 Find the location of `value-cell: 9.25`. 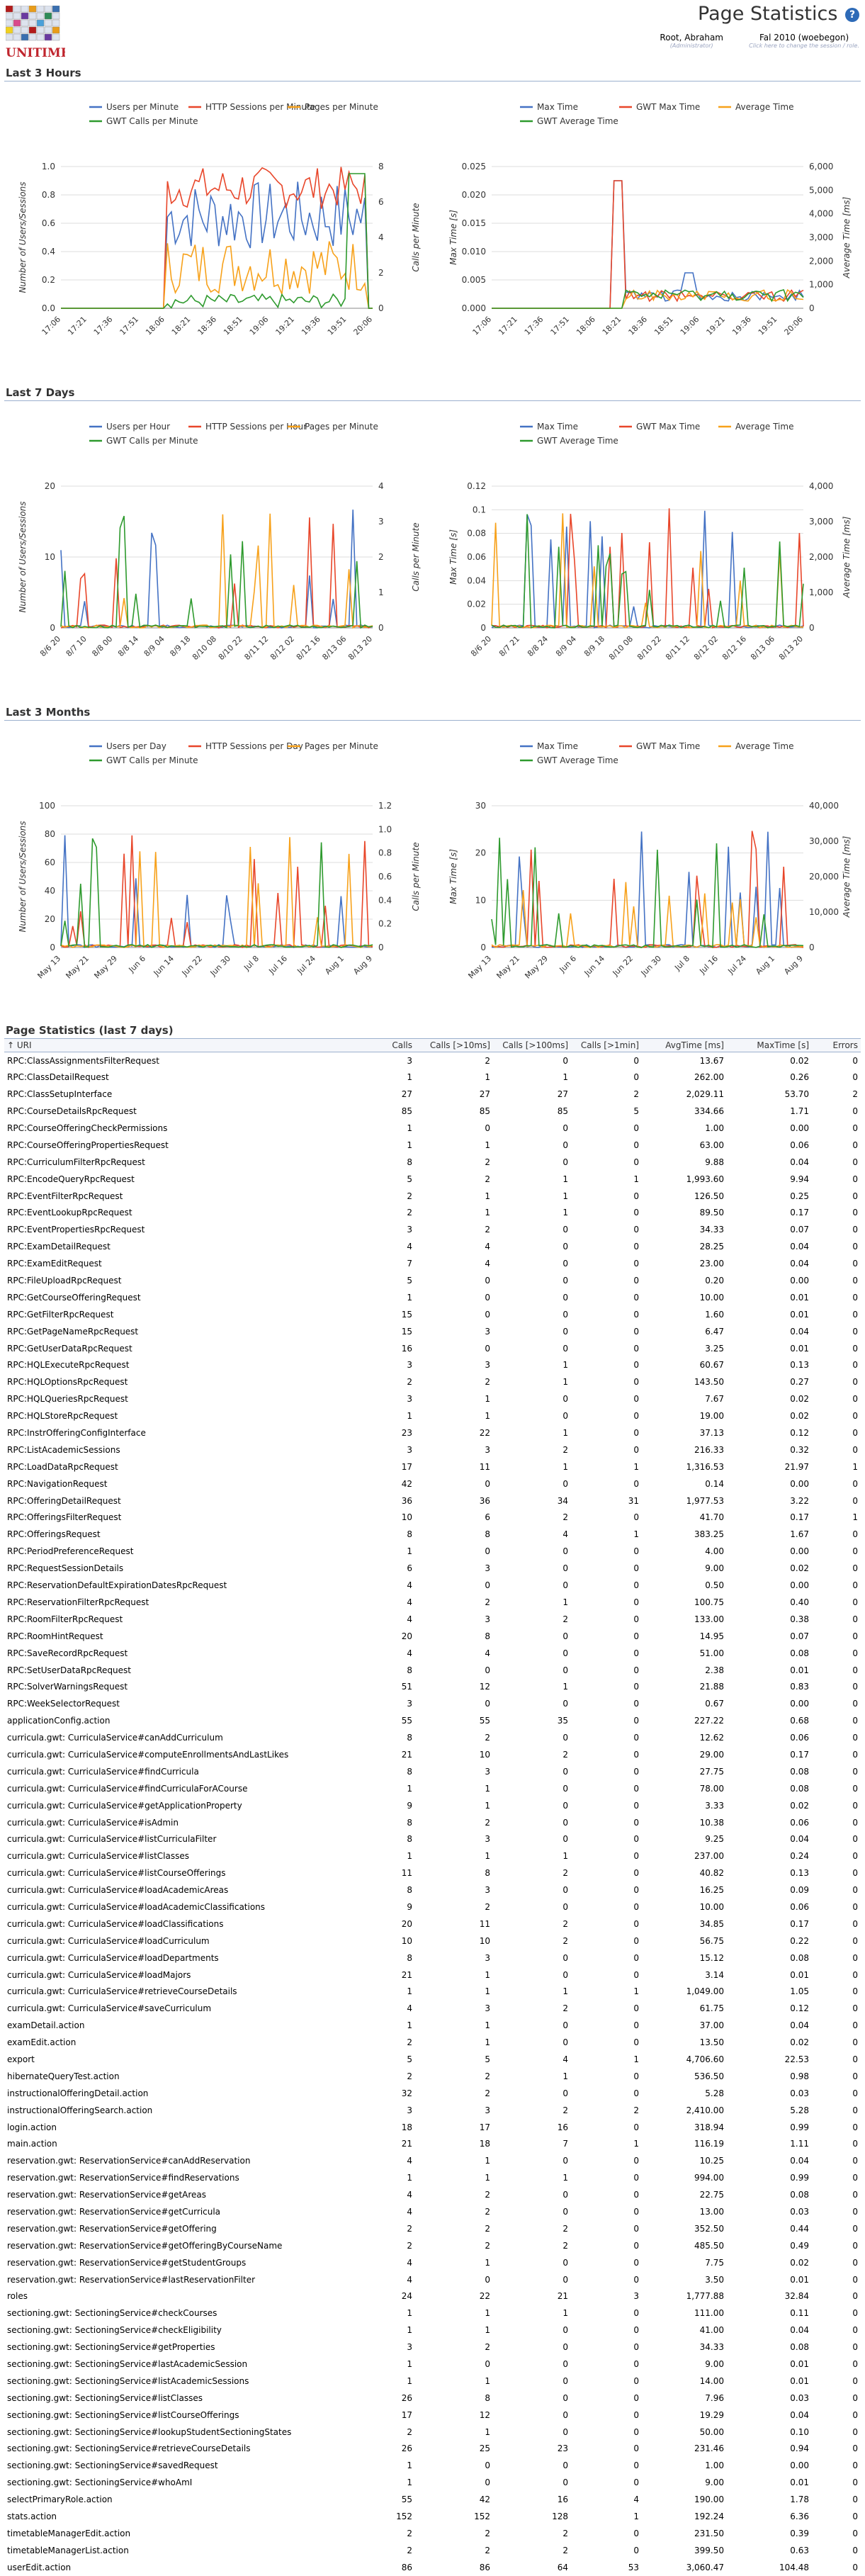

value-cell: 9.25 is located at coordinates (714, 1839).